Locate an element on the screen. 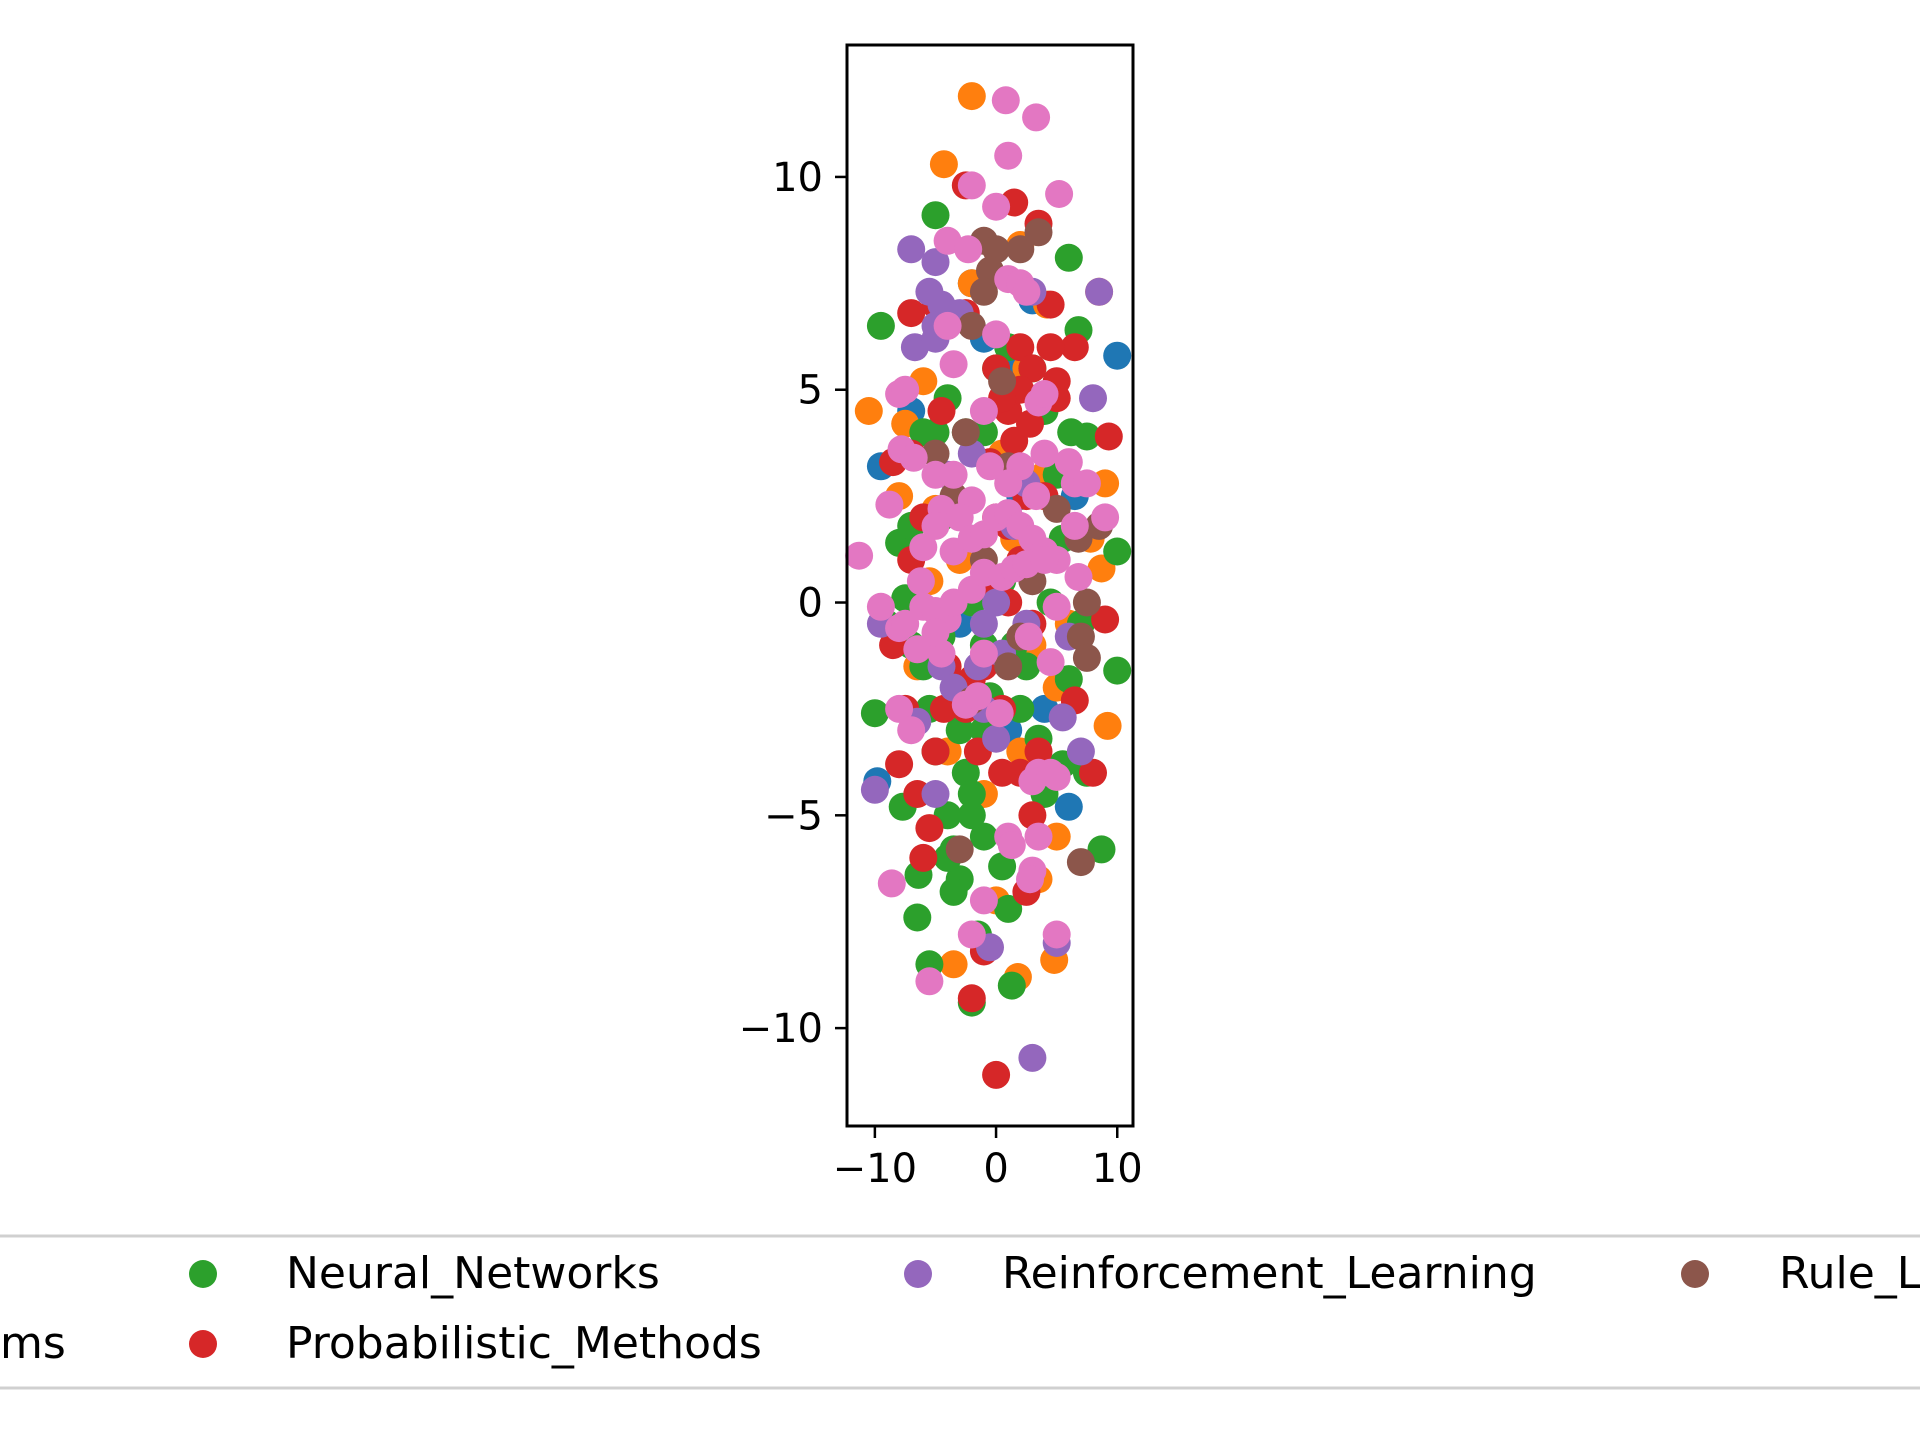  y-tick-label: −5 is located at coordinates (793, 816).